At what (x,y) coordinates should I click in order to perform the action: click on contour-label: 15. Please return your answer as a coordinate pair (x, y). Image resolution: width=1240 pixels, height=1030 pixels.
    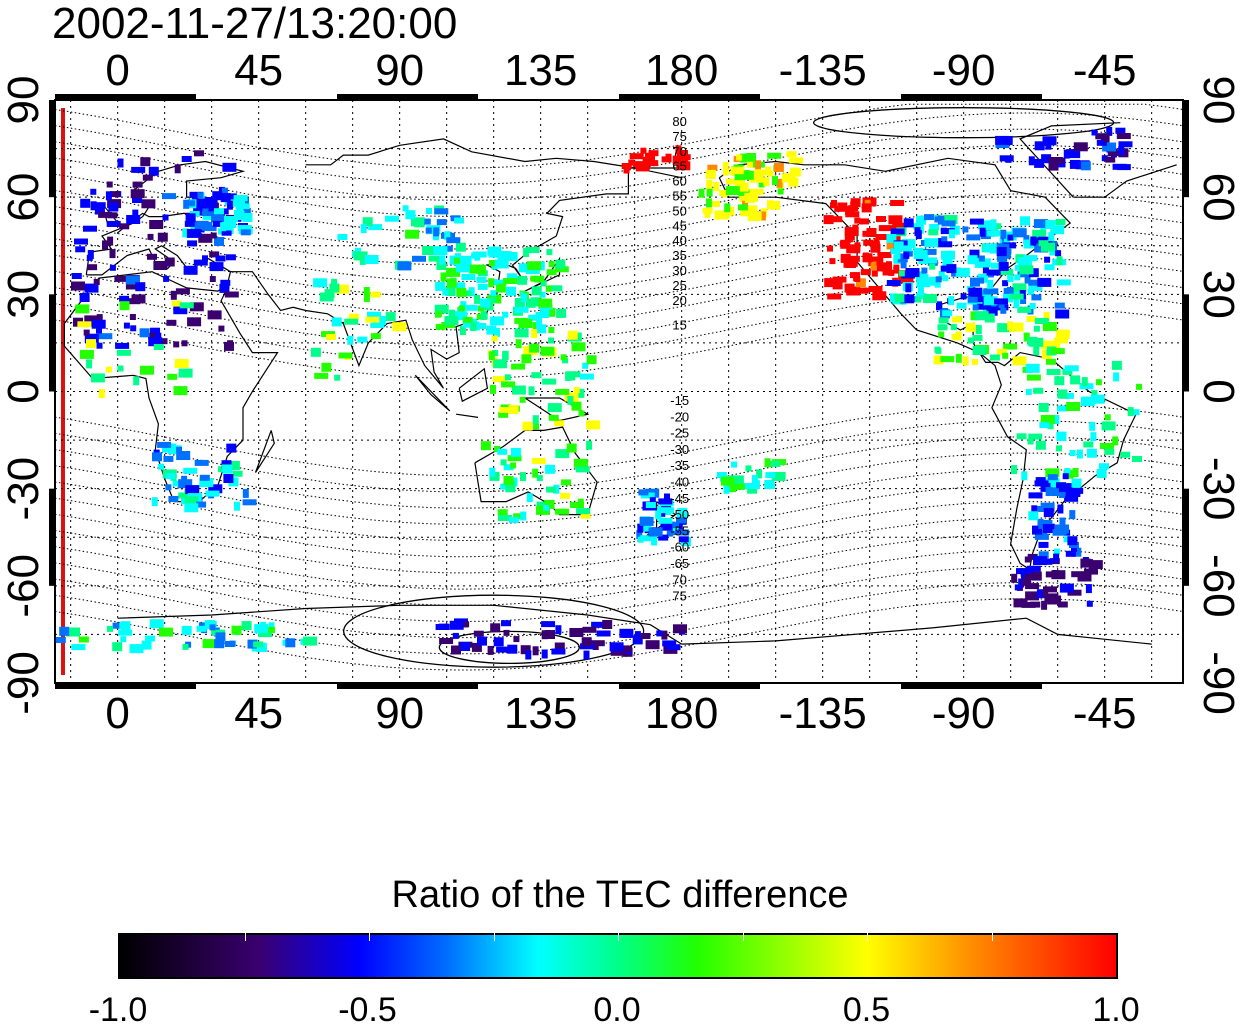
    Looking at the image, I should click on (679, 325).